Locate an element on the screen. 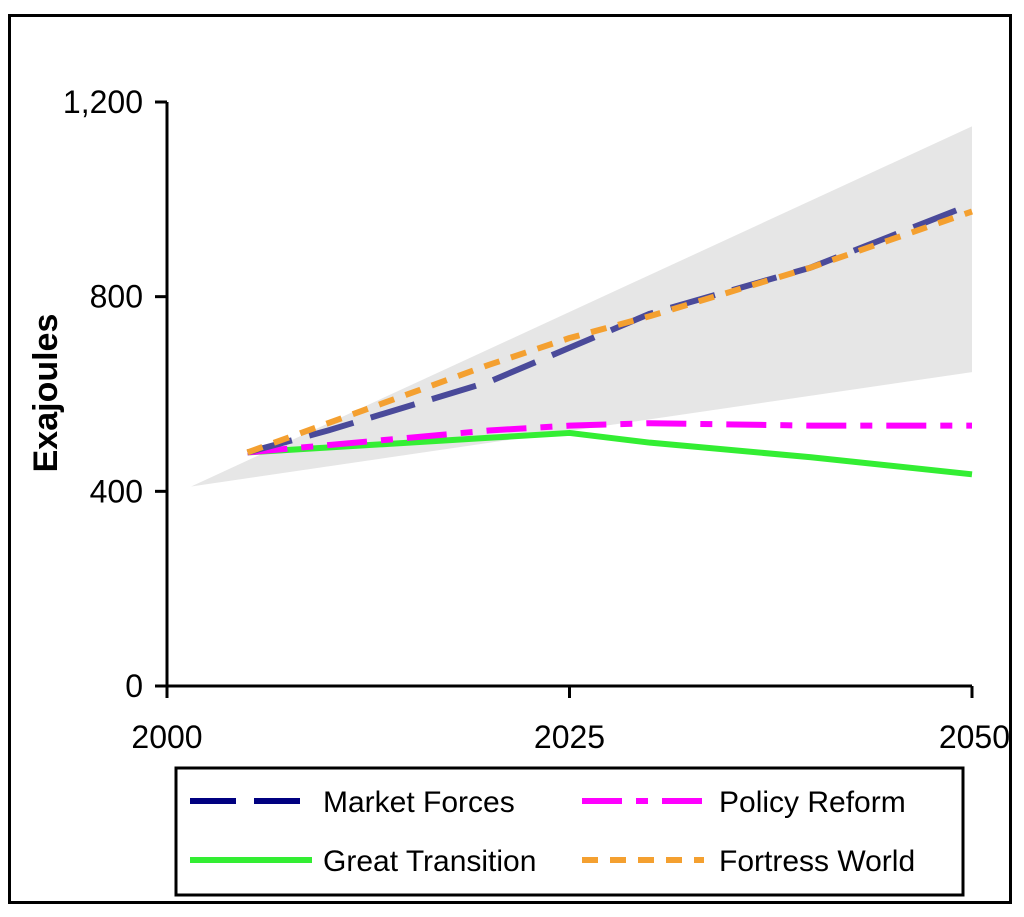  legend-label-policy-reform: Policy Reform is located at coordinates (812, 802).